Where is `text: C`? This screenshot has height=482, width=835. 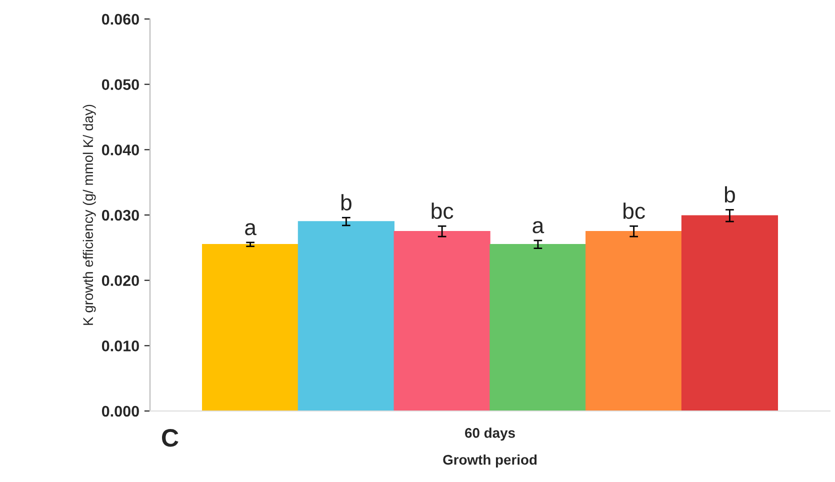 text: C is located at coordinates (170, 438).